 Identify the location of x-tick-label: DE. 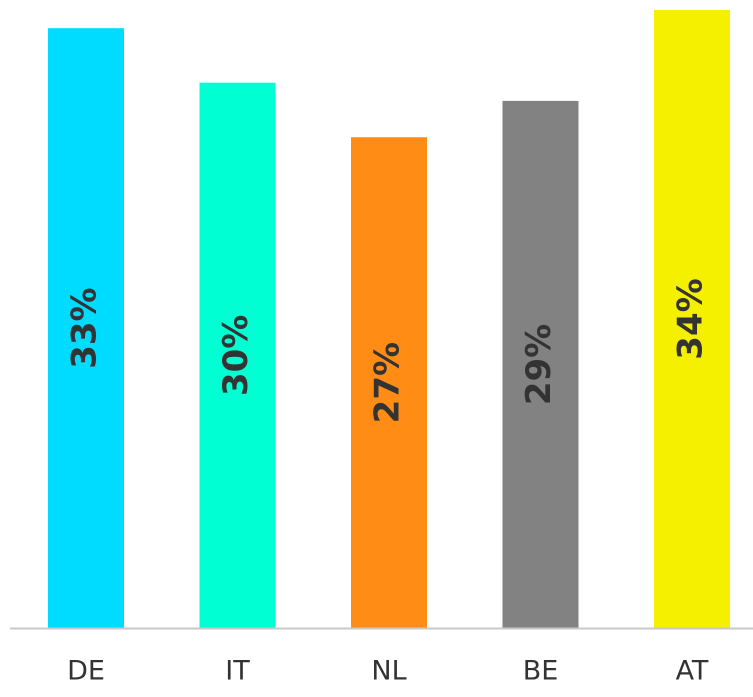
(86, 671).